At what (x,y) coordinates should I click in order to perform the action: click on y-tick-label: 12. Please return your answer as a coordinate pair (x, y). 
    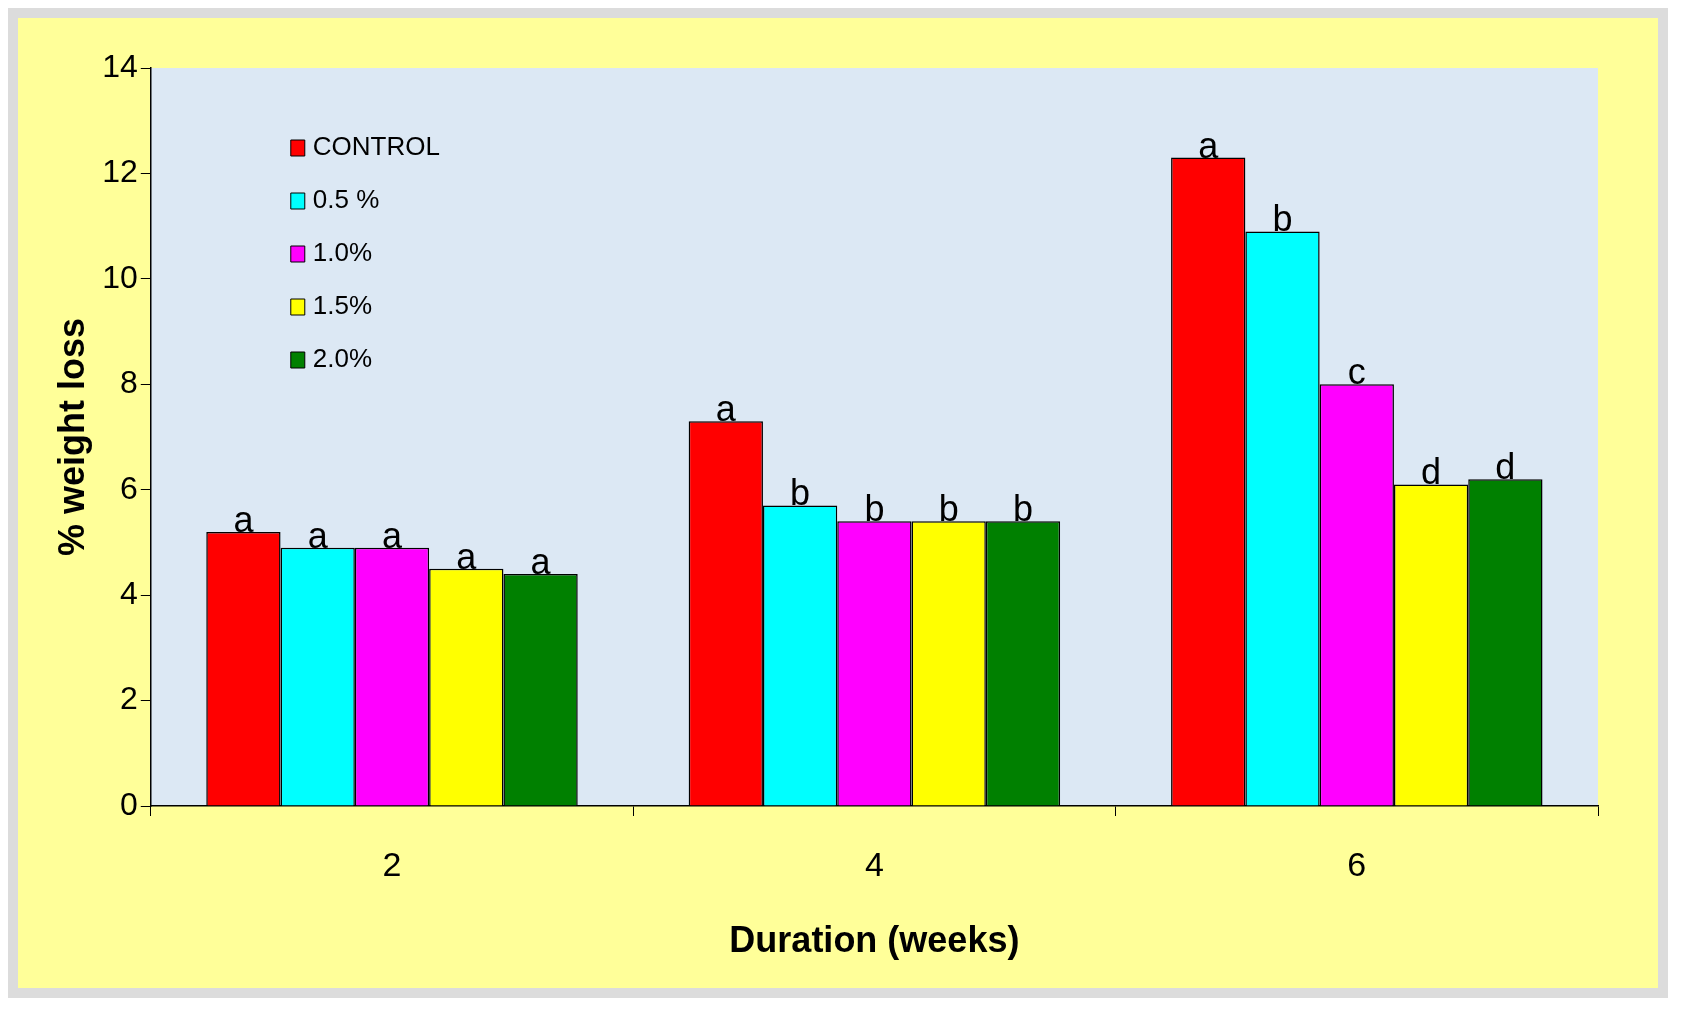
    Looking at the image, I should click on (120, 171).